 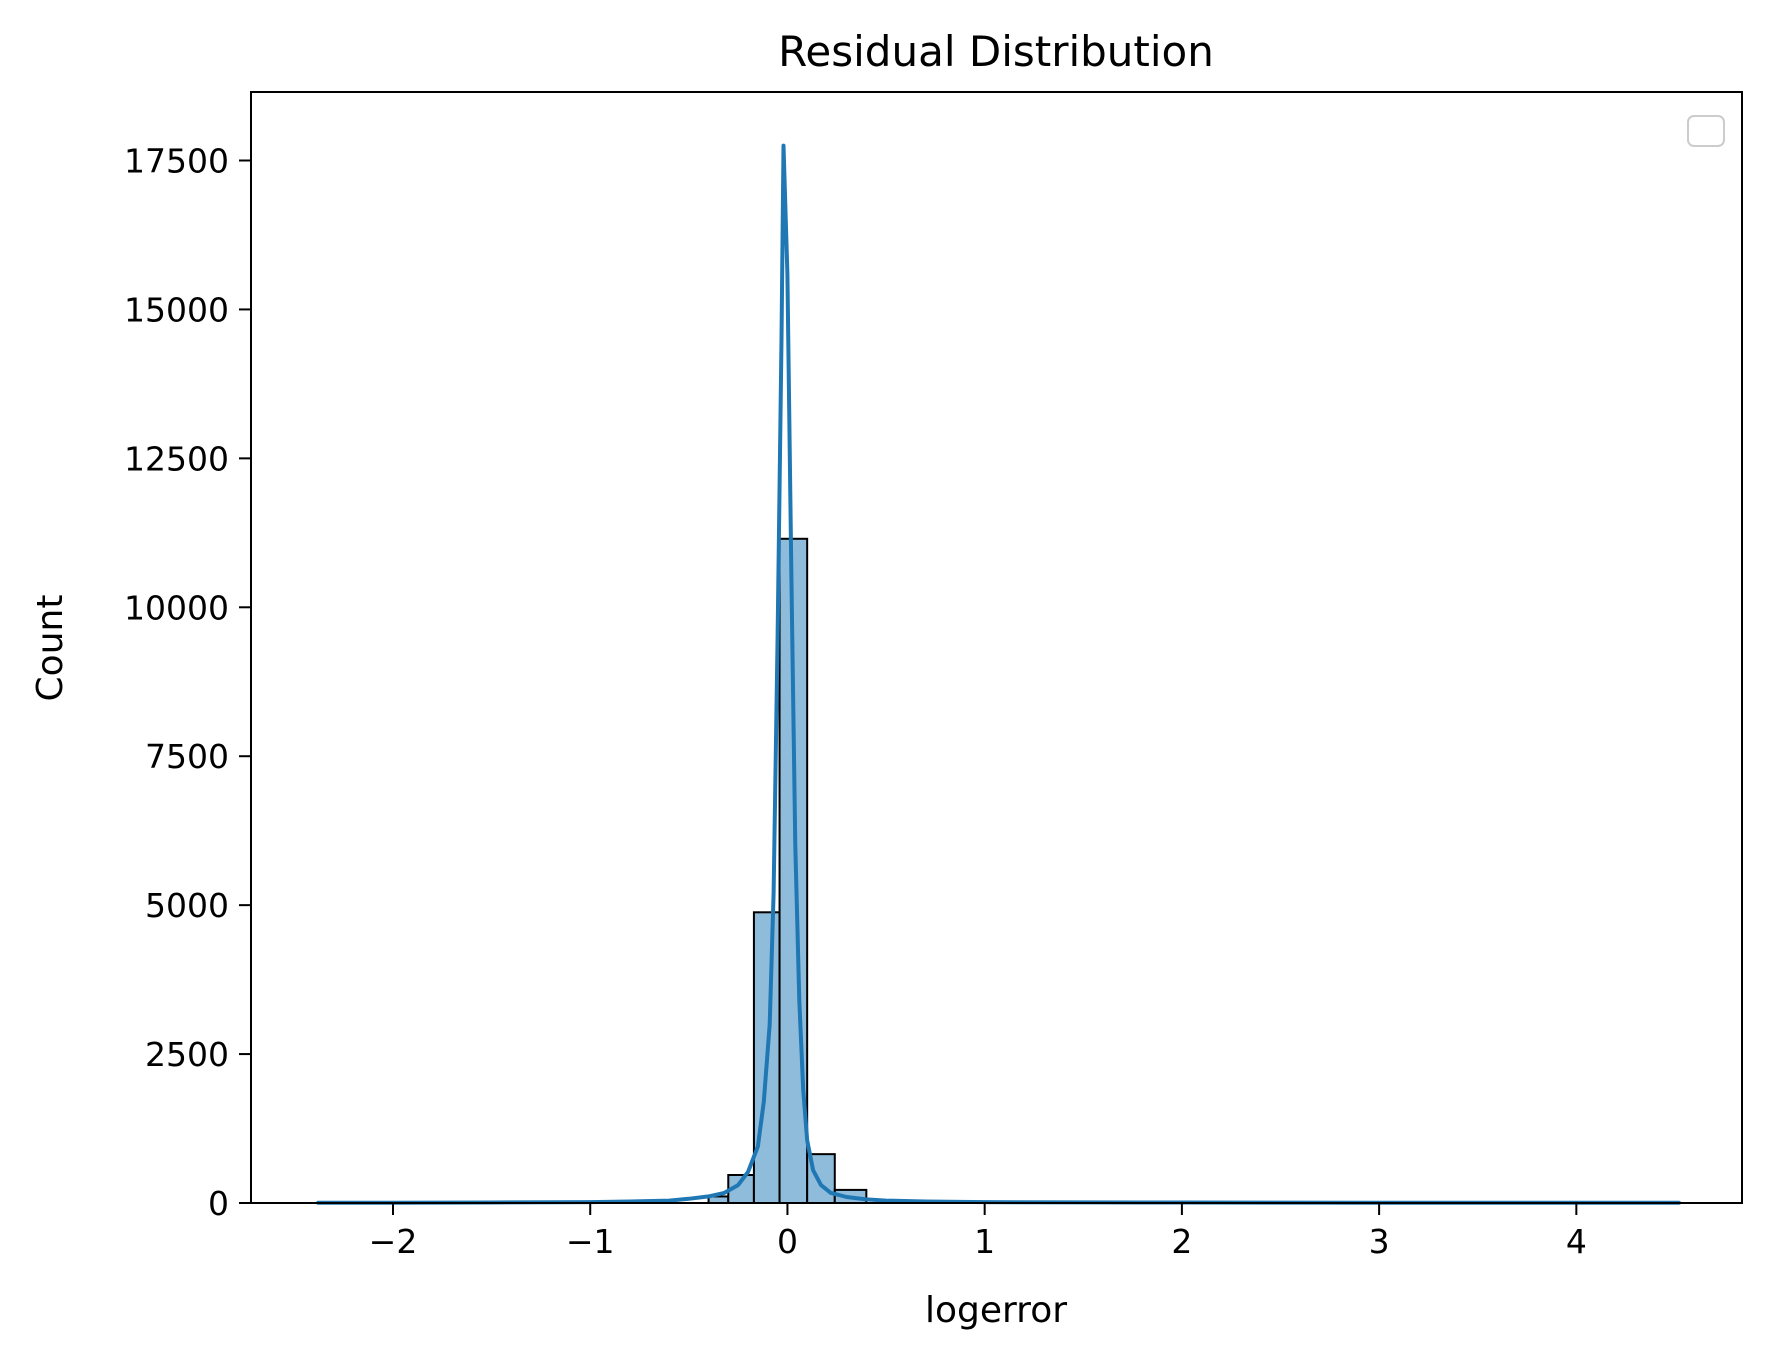 What do you see at coordinates (187, 682) in the screenshot?
I see `y-axis: 0 2500 5000 7500 10000 12500 15000 17500` at bounding box center [187, 682].